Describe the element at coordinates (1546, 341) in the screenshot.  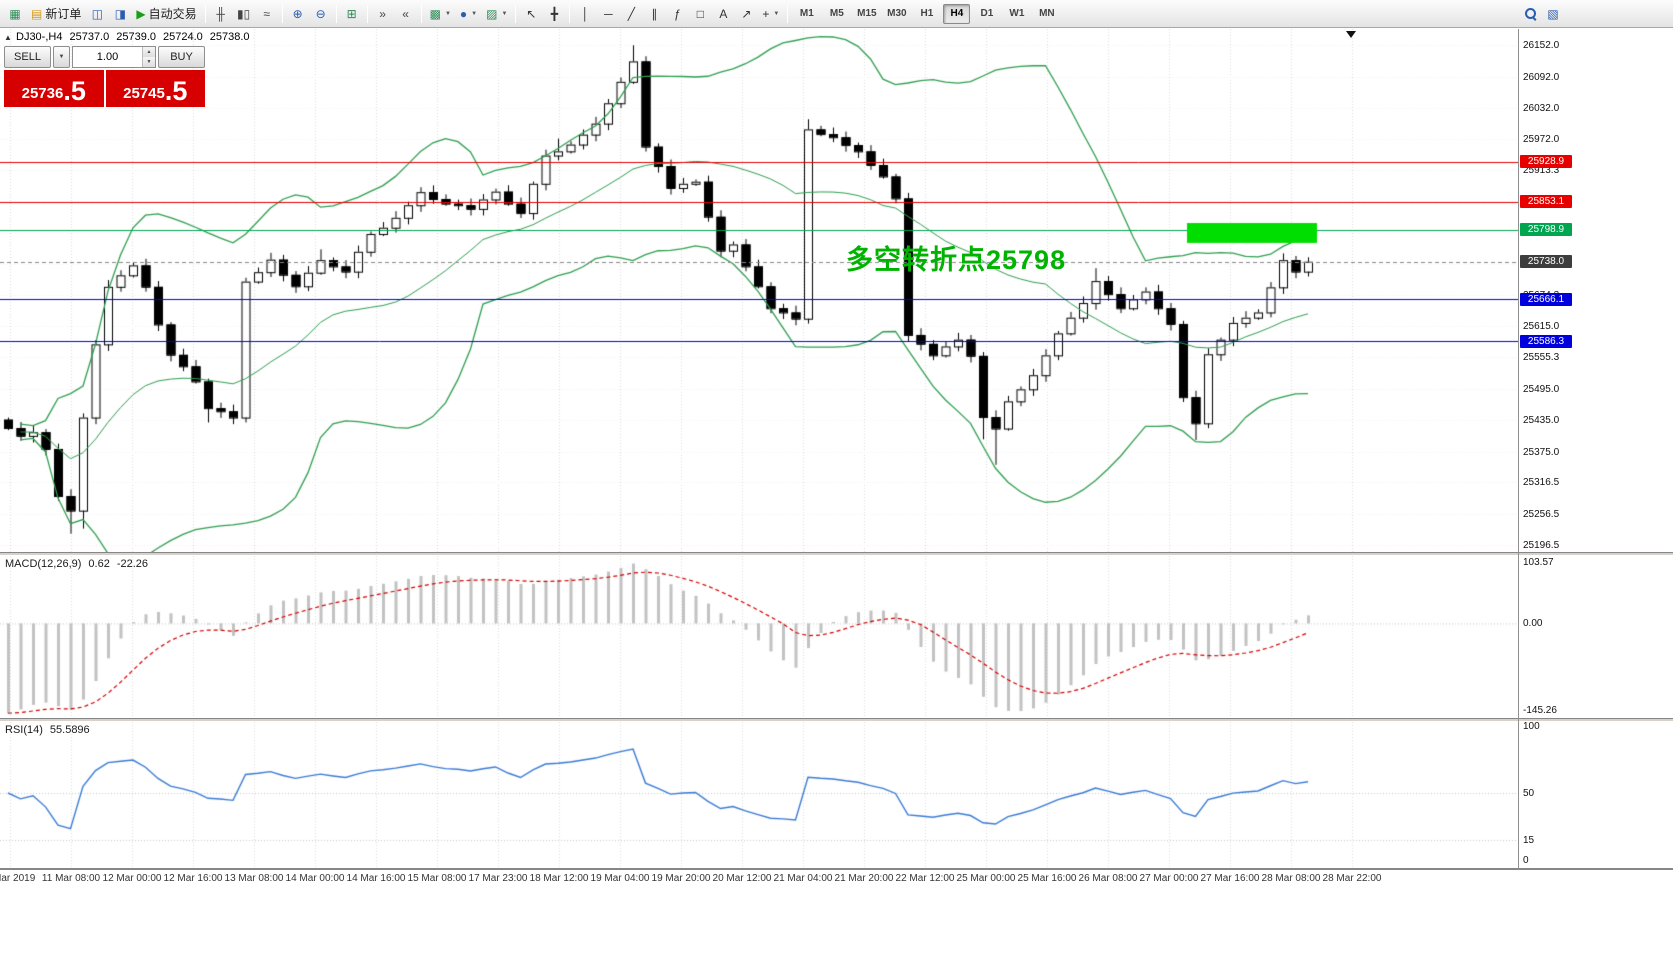
I see `price-level-badge: 25586.3` at that location.